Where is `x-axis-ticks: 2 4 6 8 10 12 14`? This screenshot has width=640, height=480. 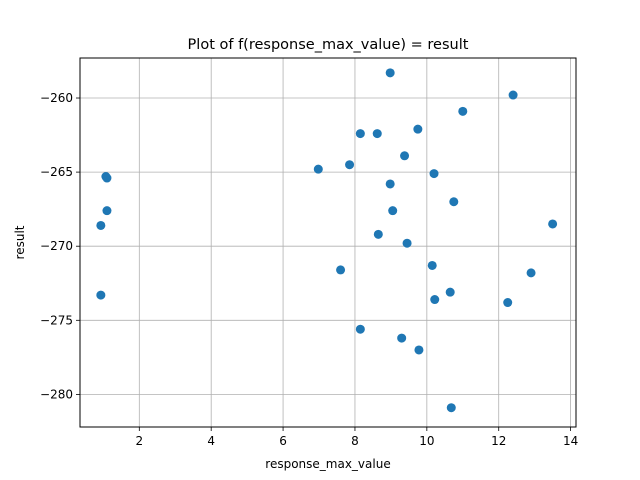 x-axis-ticks: 2 4 6 8 10 12 14 is located at coordinates (356, 437).